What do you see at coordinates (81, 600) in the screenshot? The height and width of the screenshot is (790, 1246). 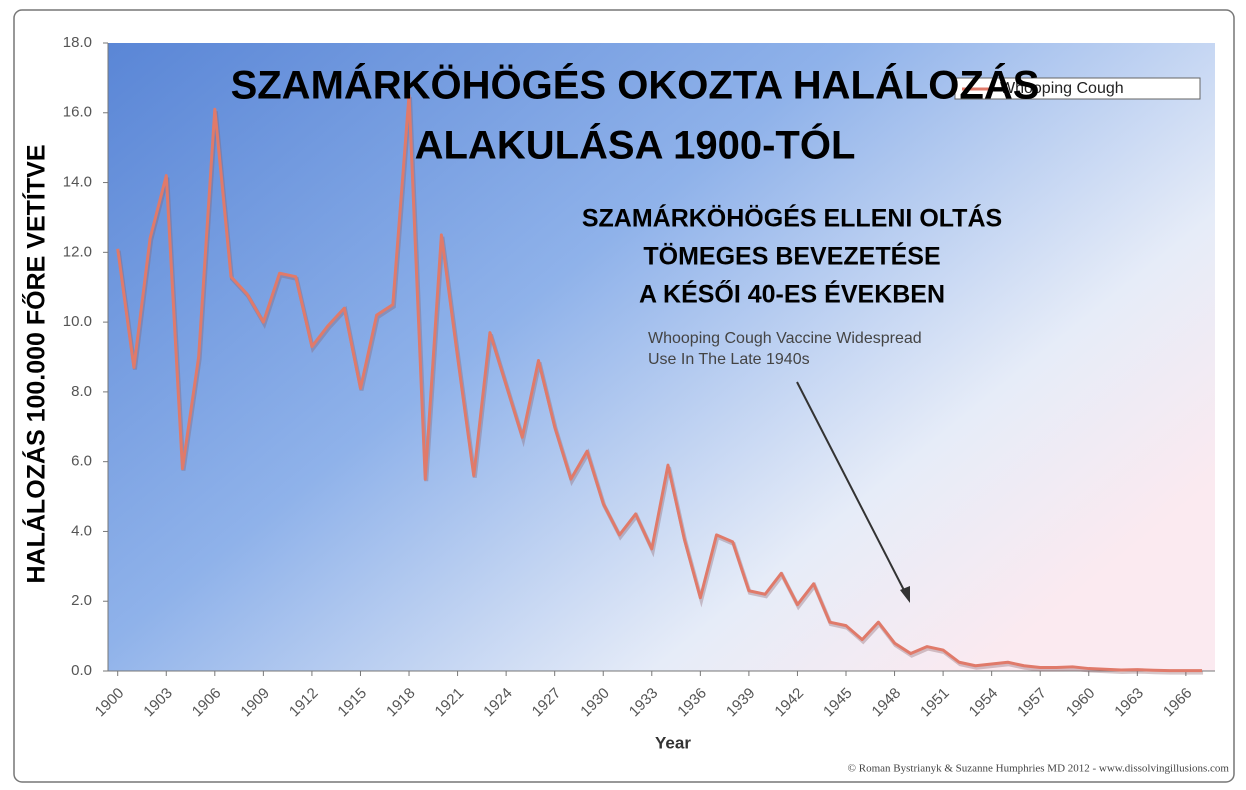 I see `y-tick-label: 2.0` at bounding box center [81, 600].